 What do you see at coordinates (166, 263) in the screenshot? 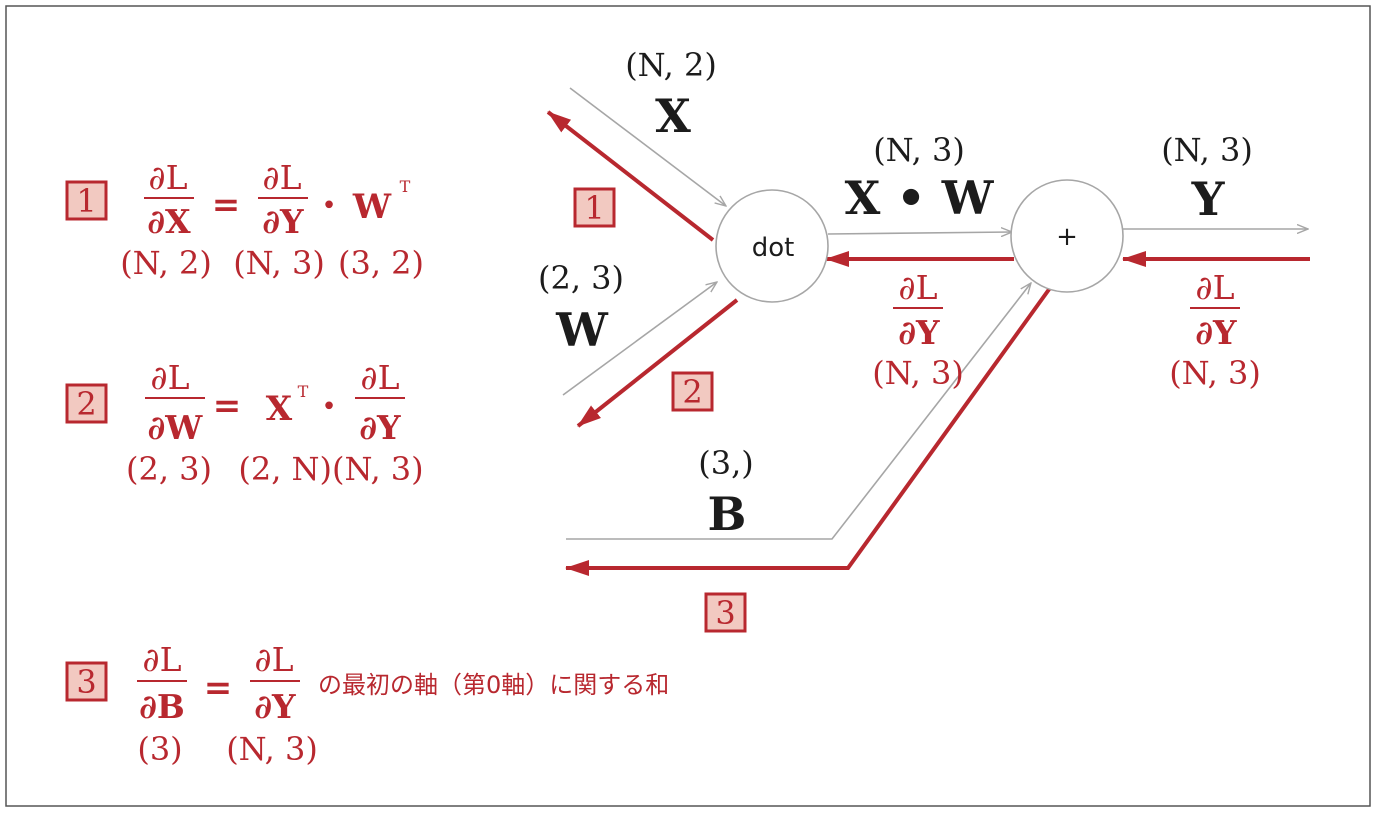
I see `eq1-shape-lhs: (N, 2)` at bounding box center [166, 263].